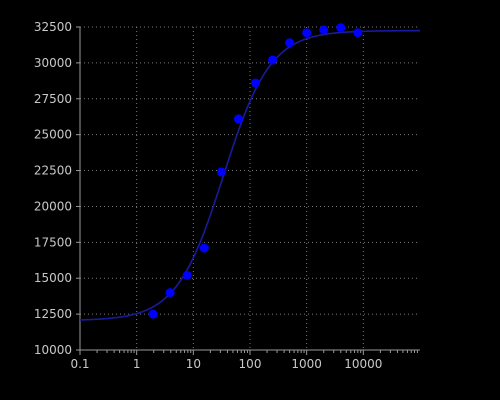 Image resolution: width=500 pixels, height=400 pixels. I want to click on y-tick-label: 20000, so click(53, 206).